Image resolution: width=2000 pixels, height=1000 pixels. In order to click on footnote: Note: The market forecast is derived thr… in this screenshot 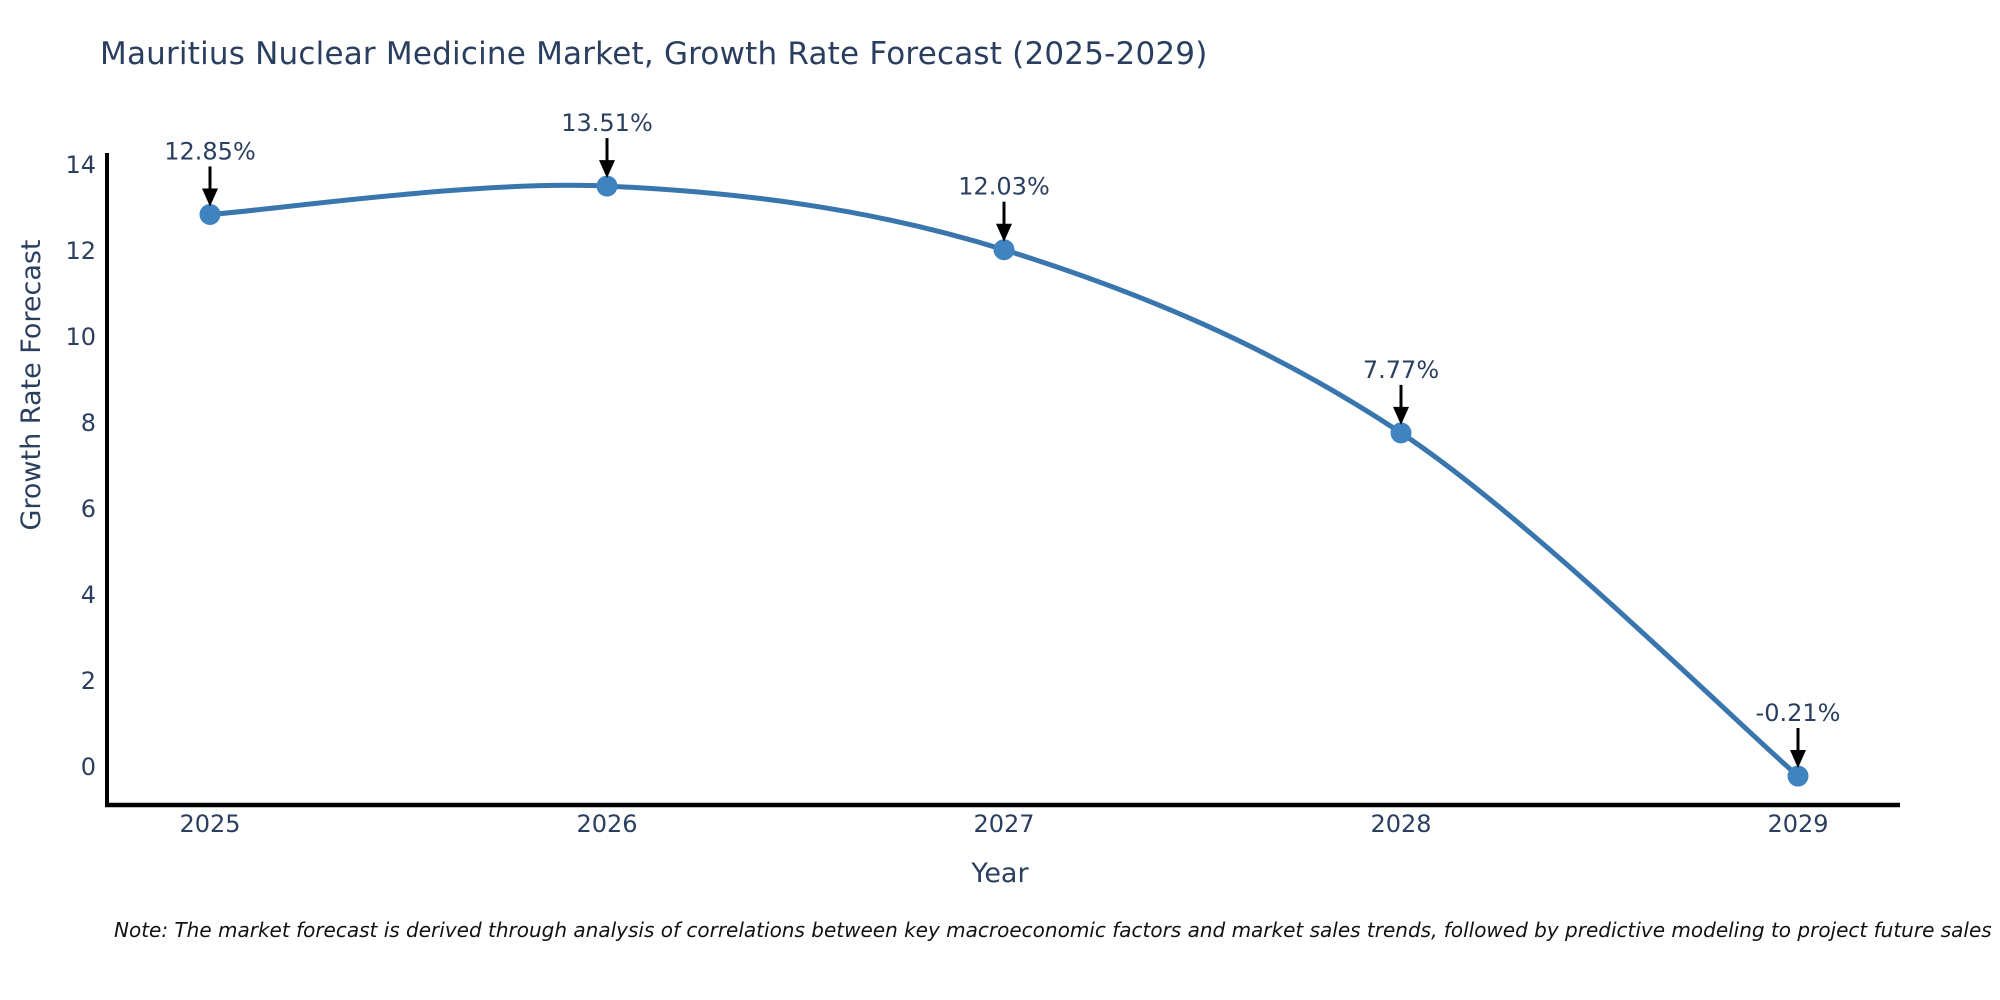, I will do `click(1053, 930)`.